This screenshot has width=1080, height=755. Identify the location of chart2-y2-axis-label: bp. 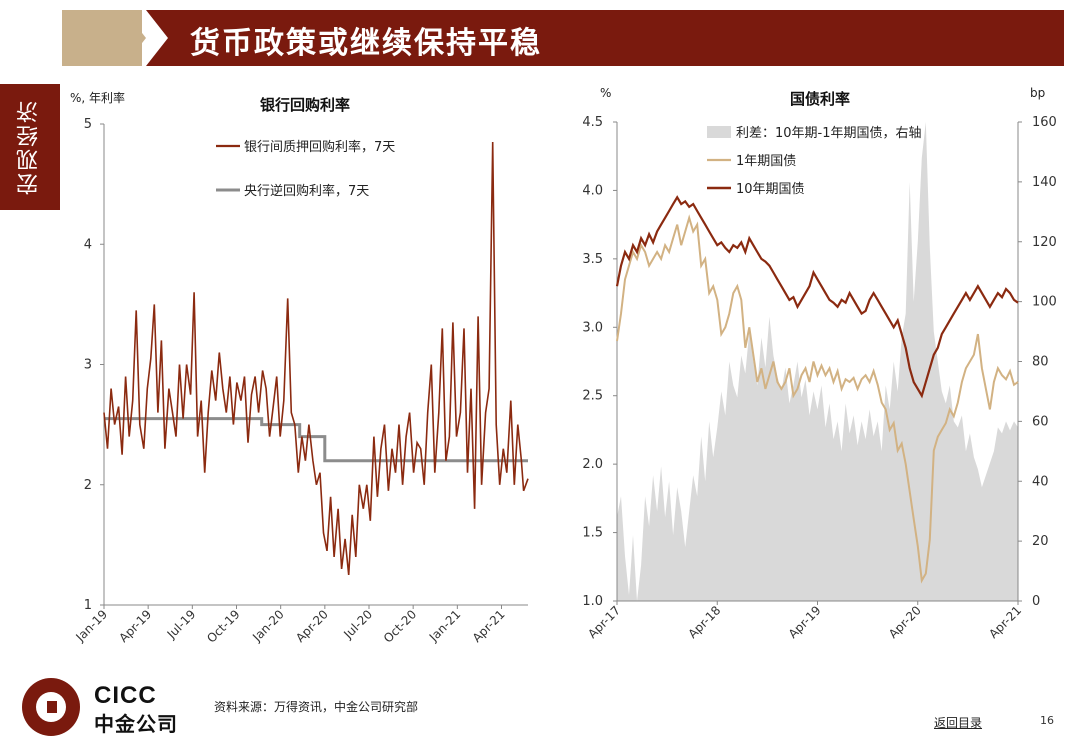
(1037, 93).